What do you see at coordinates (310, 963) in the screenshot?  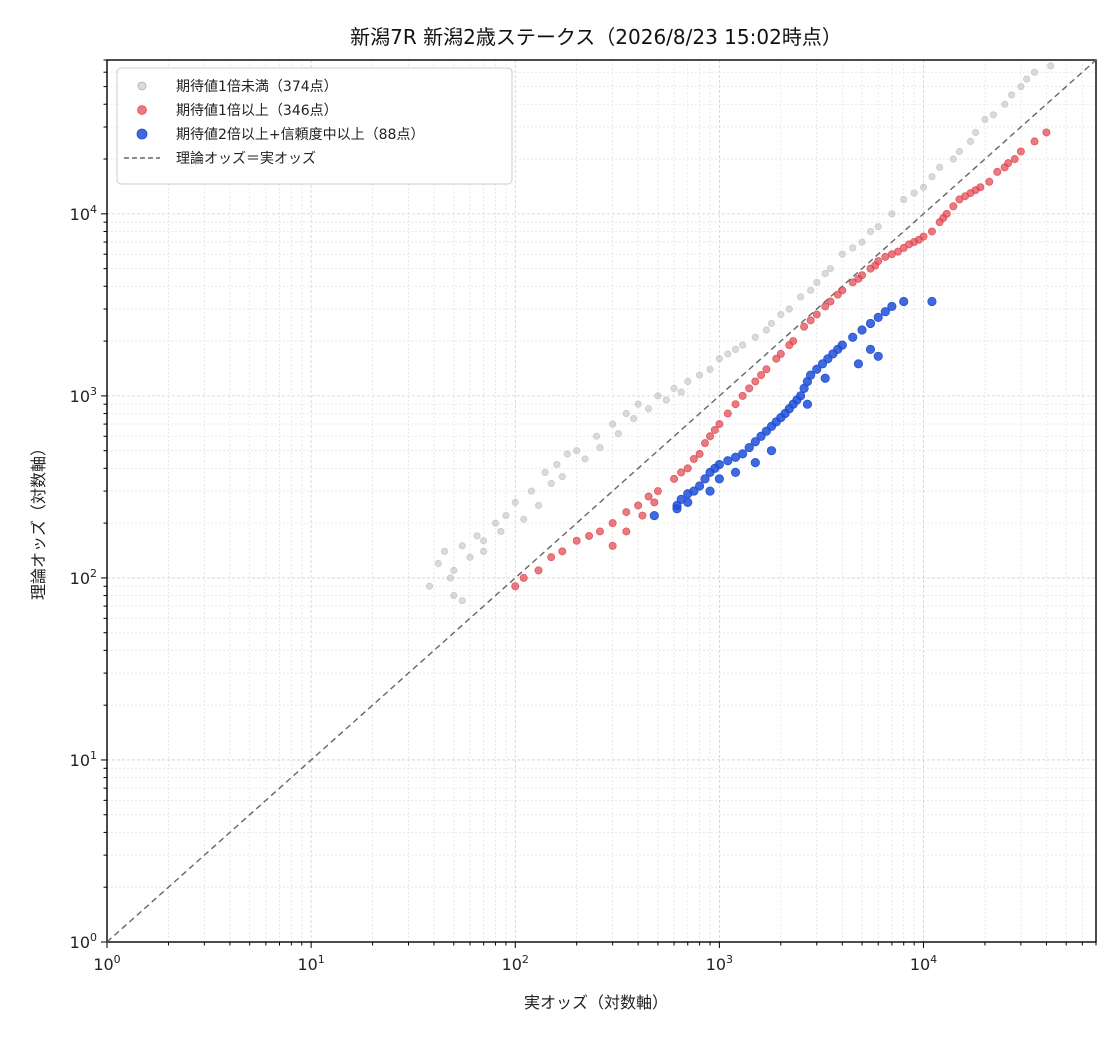 I see `x-tick-label: 10¹` at bounding box center [310, 963].